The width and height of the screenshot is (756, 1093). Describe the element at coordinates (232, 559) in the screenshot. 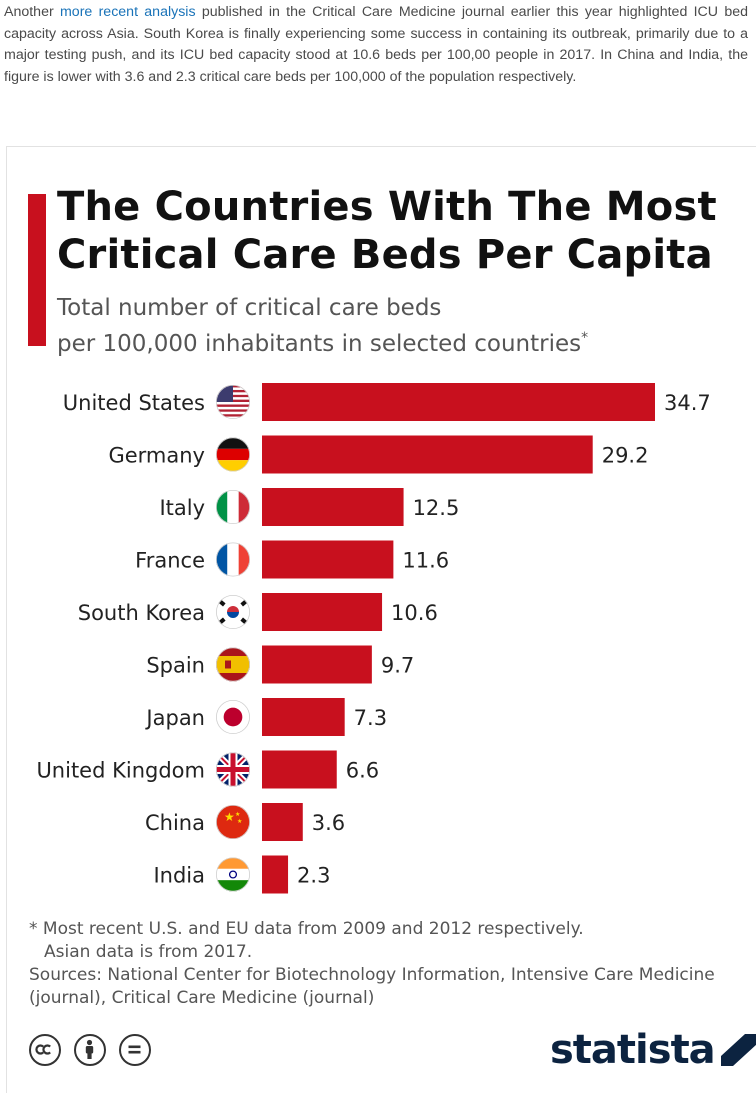

I see `france-flag-icon` at that location.